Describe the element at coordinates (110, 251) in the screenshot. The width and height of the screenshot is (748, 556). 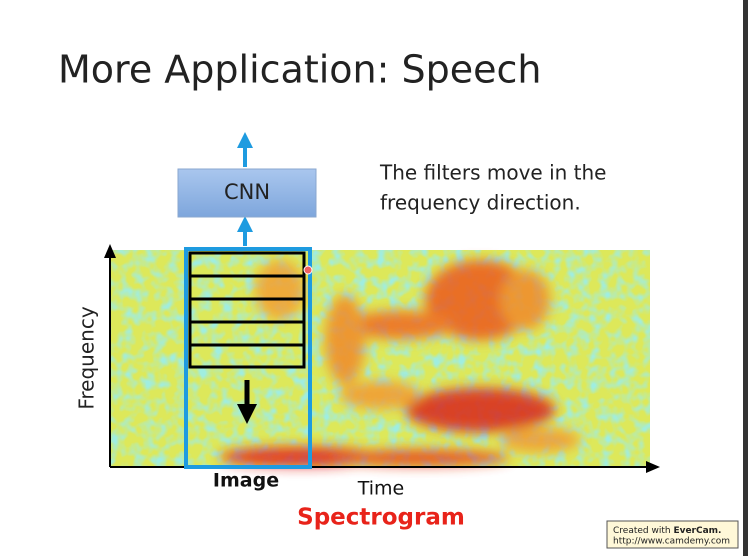
I see `y-axis-arrow` at that location.